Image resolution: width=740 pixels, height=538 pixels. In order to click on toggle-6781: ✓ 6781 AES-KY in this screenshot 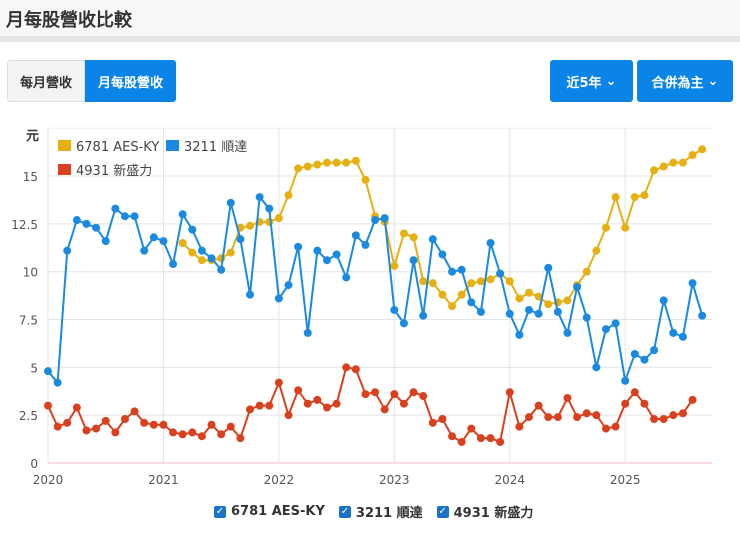, I will do `click(269, 511)`.